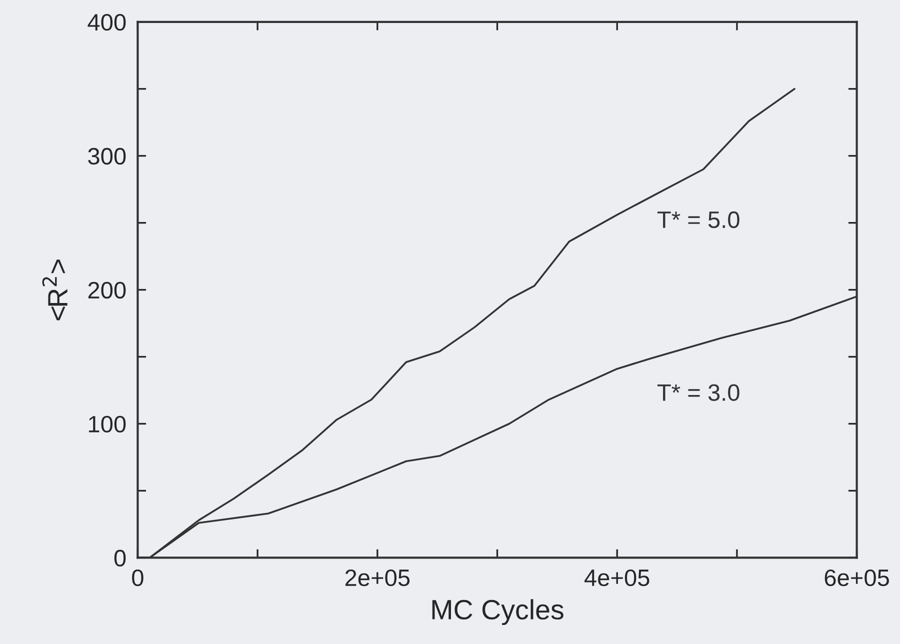  Describe the element at coordinates (138, 577) in the screenshot. I see `x-tick-label: 0` at that location.